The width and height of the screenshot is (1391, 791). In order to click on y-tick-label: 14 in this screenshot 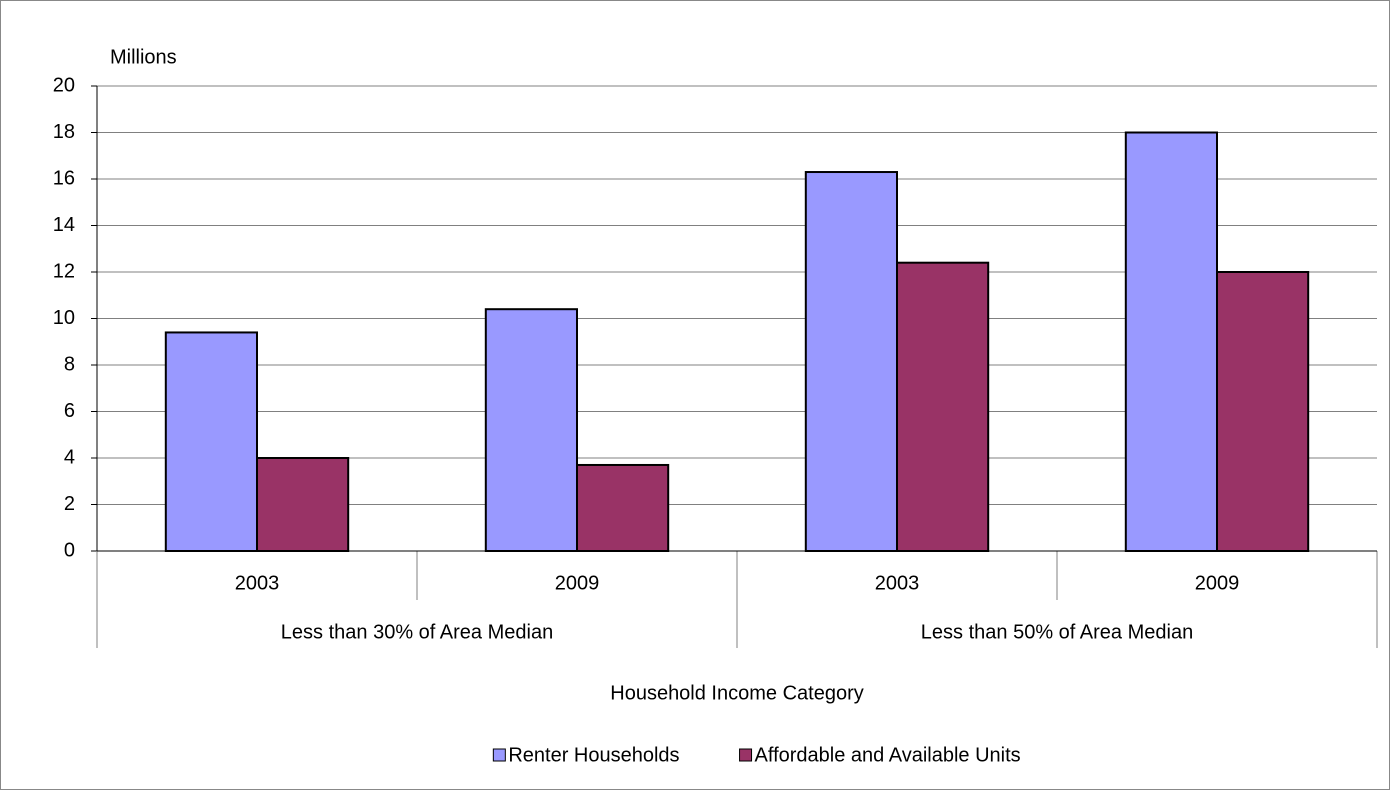, I will do `click(64, 225)`.